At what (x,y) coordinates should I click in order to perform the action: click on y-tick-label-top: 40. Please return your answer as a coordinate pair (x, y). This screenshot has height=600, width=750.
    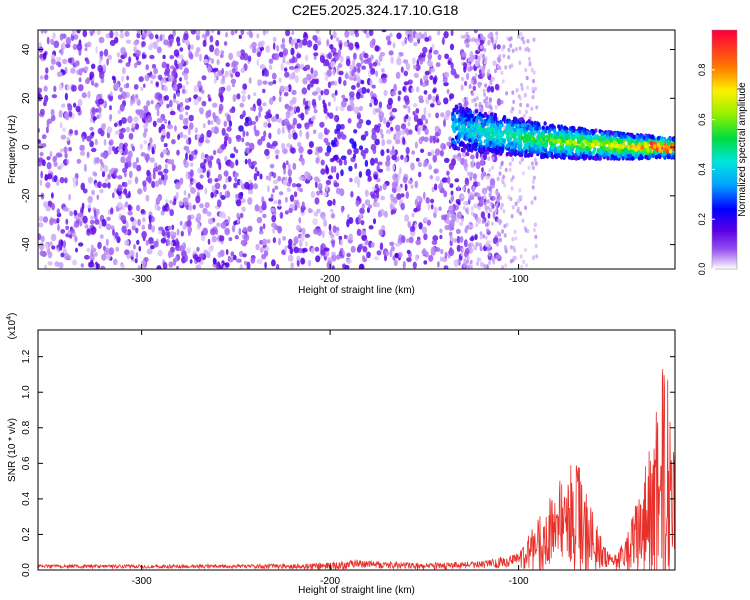
    Looking at the image, I should click on (26, 50).